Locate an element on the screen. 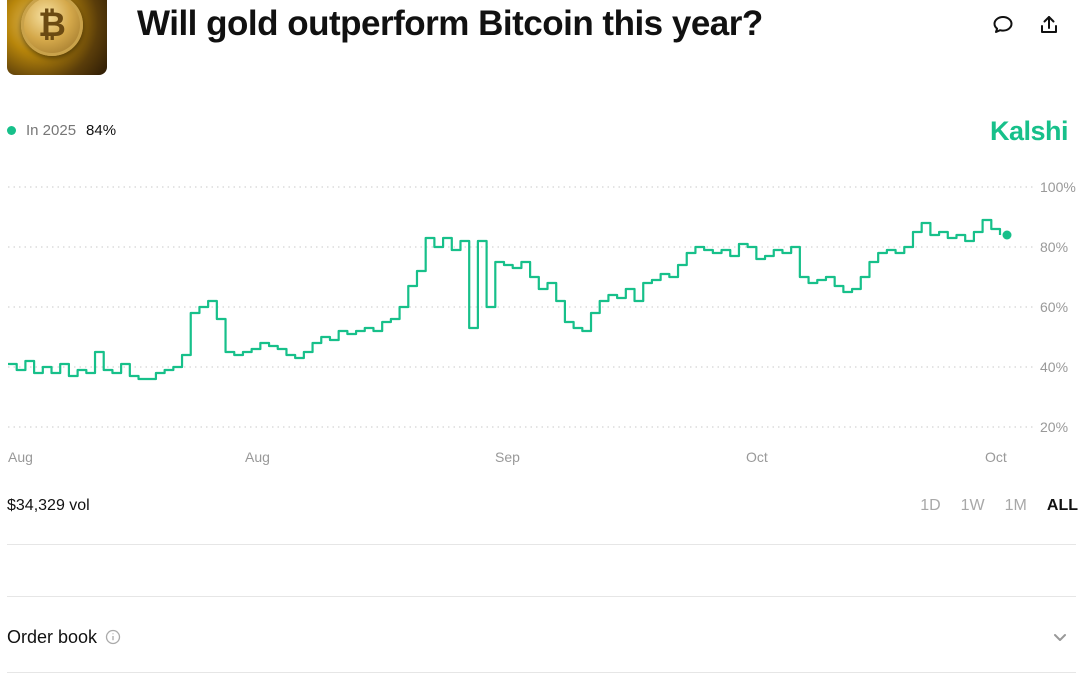 This screenshot has height=675, width=1083. y-tick-label: 100% is located at coordinates (1058, 187).